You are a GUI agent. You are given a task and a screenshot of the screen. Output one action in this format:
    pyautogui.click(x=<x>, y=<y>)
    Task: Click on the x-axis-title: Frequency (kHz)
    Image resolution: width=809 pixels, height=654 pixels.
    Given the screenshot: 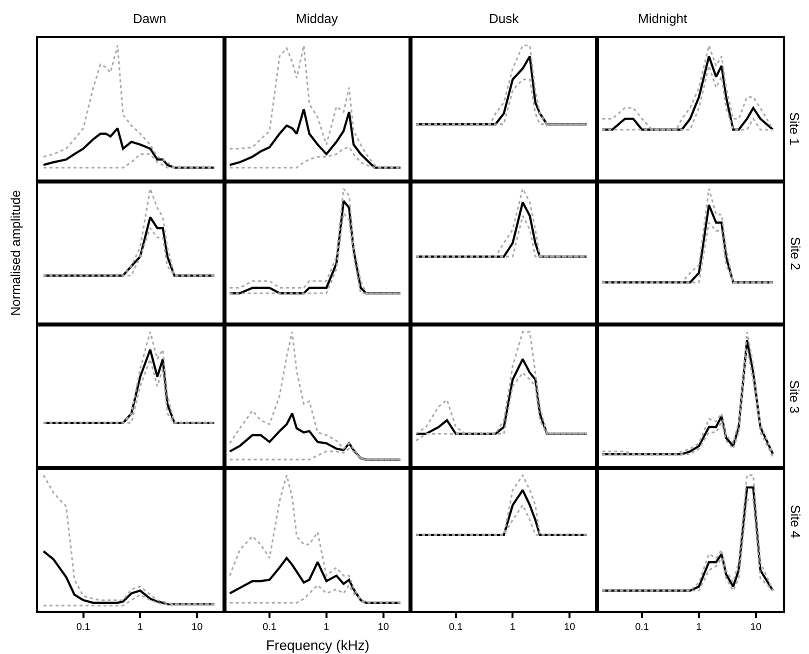 What is the action you would take?
    pyautogui.click(x=318, y=645)
    